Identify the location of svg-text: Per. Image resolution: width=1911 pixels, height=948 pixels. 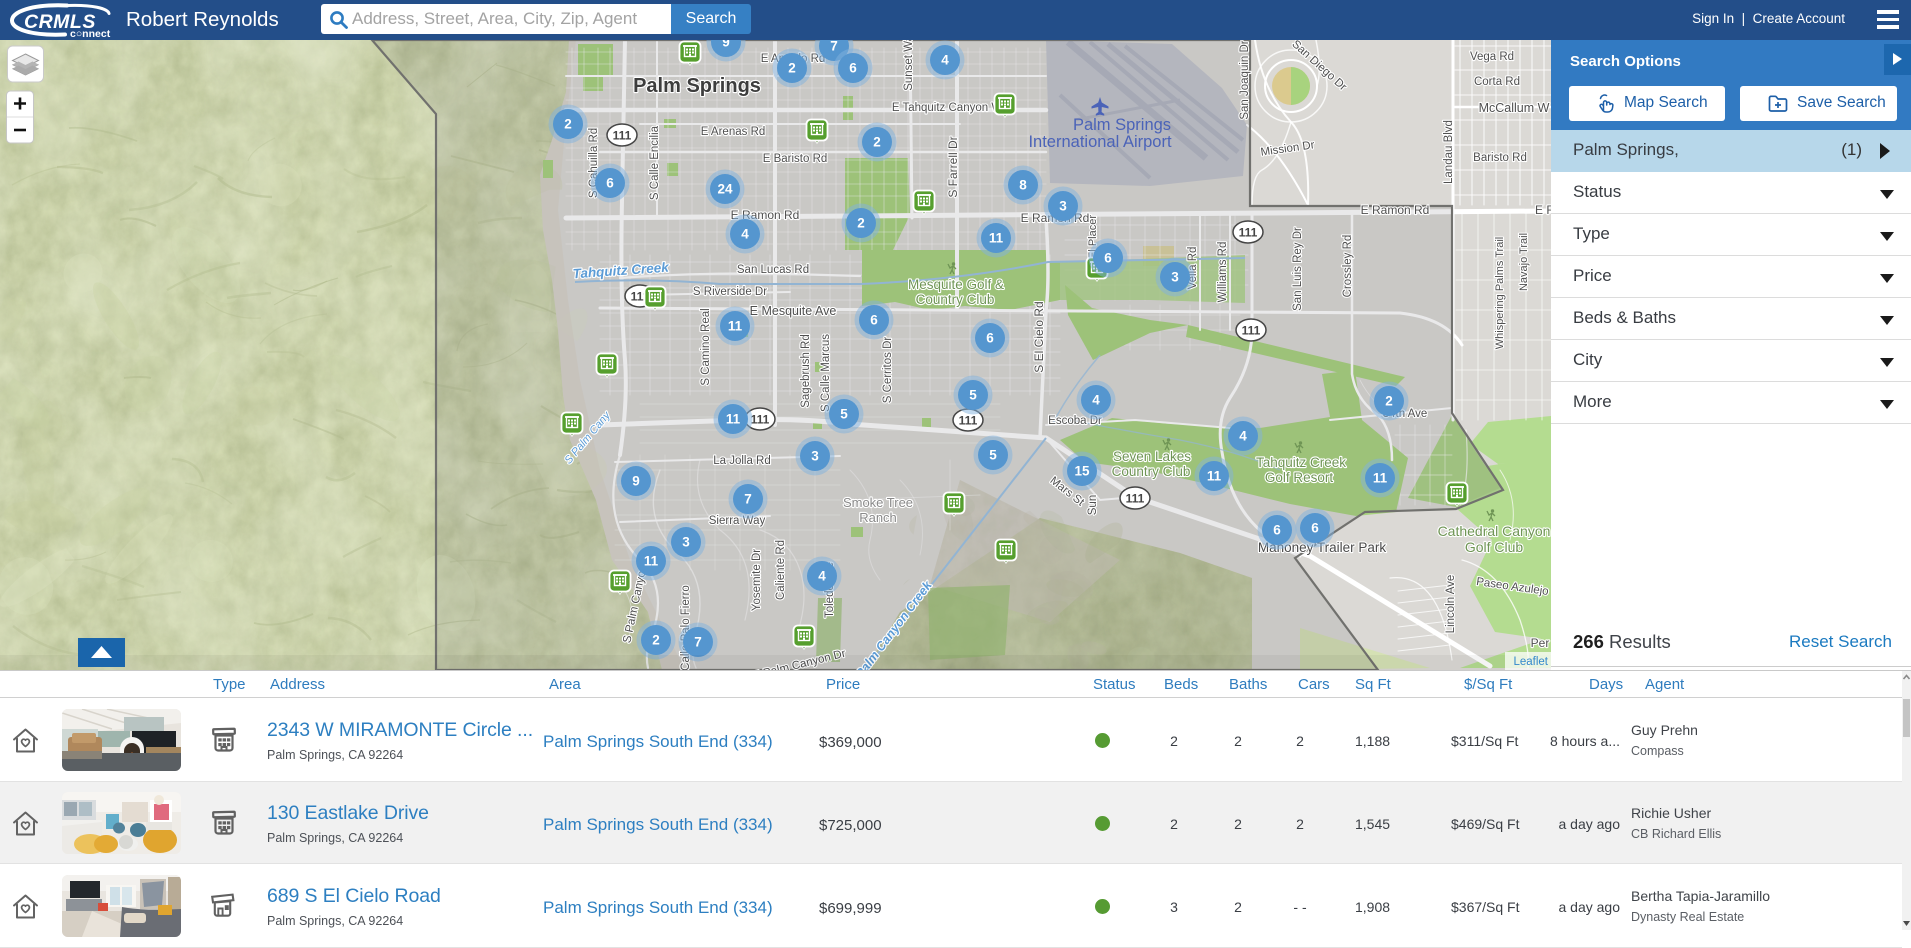
(1540, 643).